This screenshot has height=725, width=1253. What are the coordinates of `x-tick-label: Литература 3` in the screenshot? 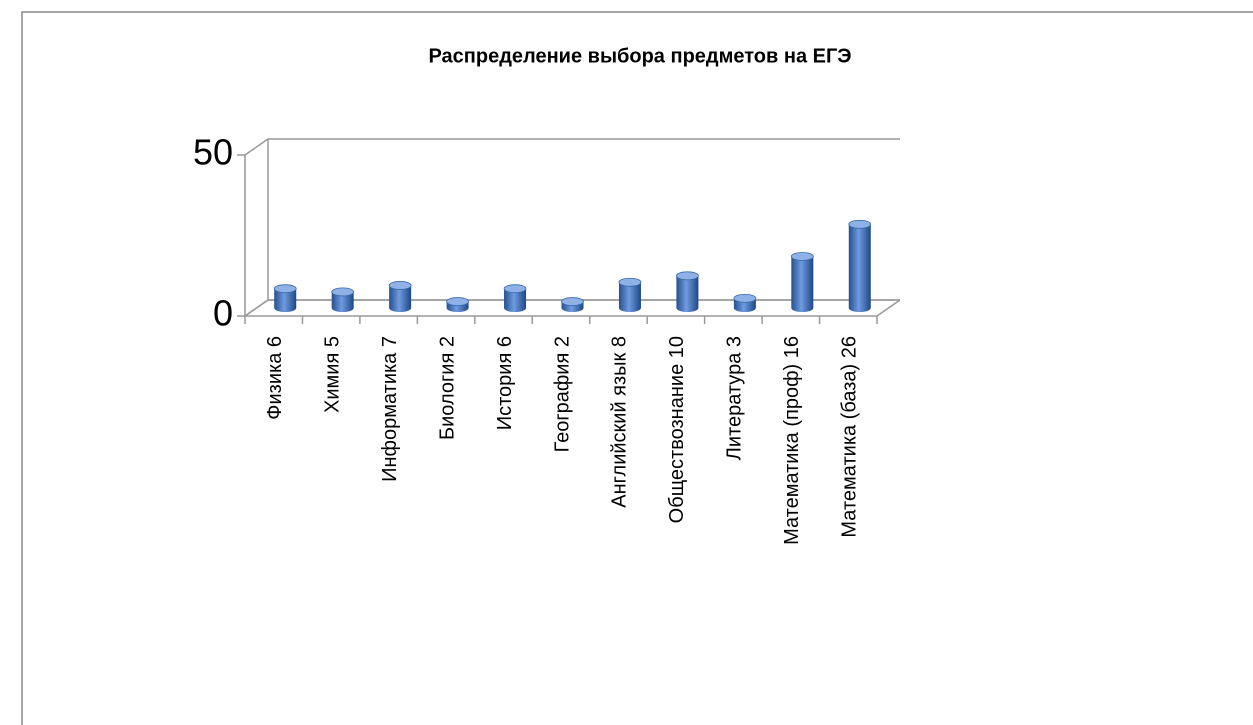 It's located at (735, 398).